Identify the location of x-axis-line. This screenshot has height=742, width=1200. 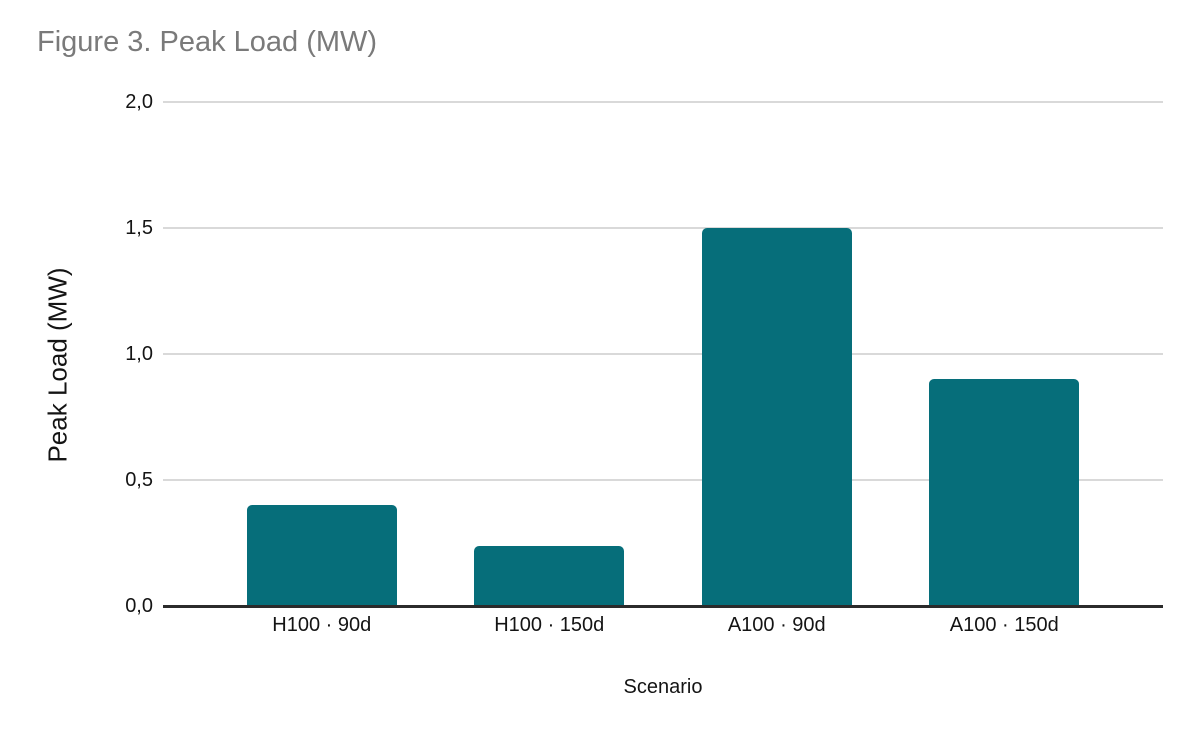
(663, 606).